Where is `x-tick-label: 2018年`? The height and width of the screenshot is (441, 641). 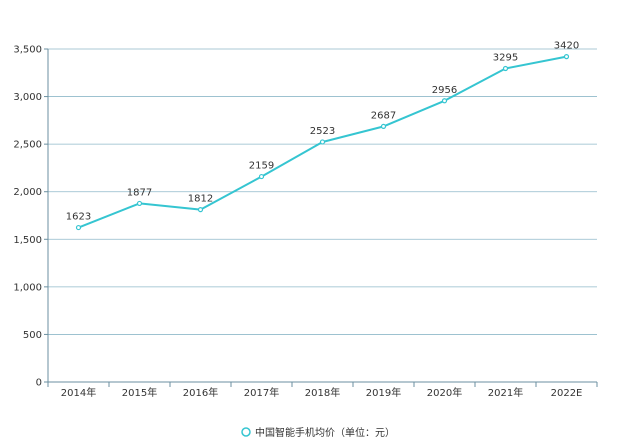
x-tick-label: 2018年 is located at coordinates (322, 392).